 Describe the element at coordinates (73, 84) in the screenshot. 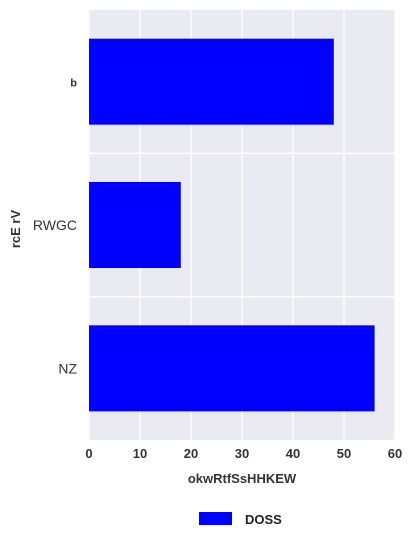

I see `y-category-label: b` at that location.